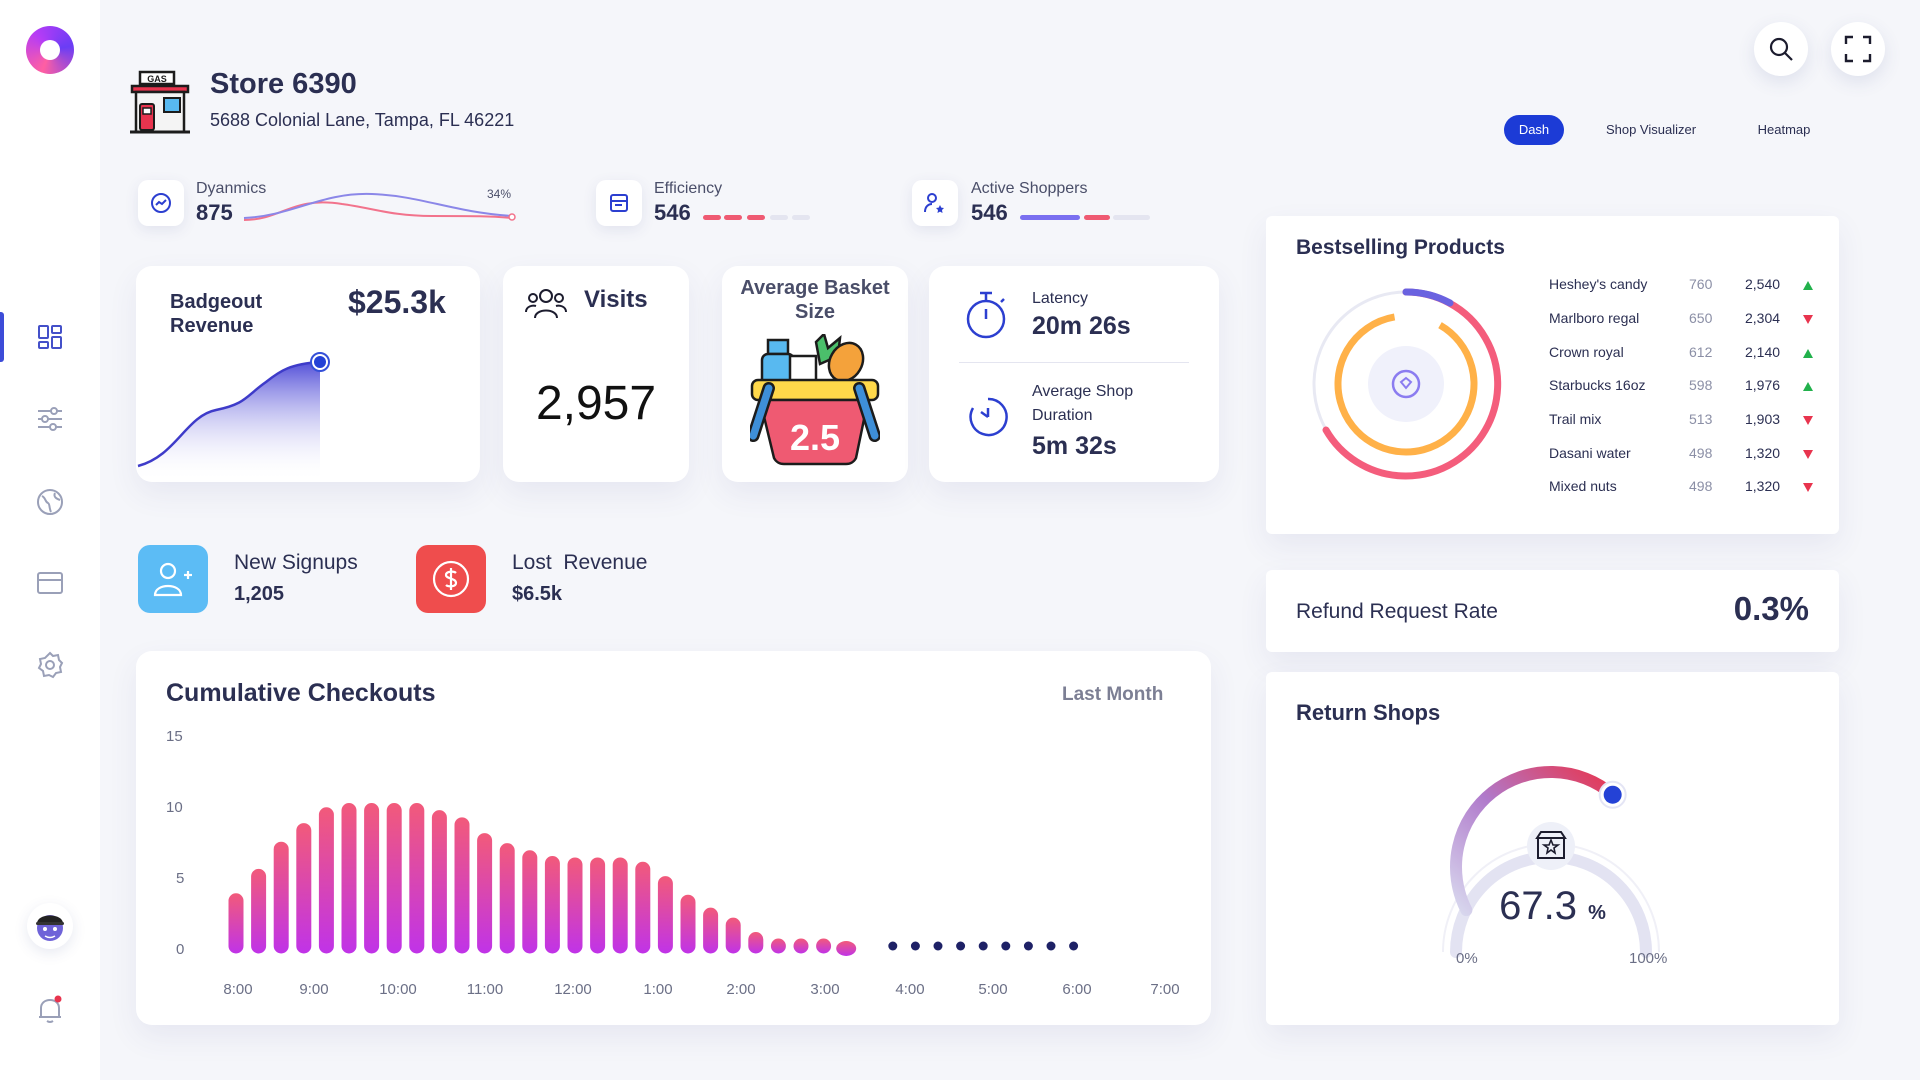 The height and width of the screenshot is (1080, 1920). Describe the element at coordinates (1586, 352) in the screenshot. I see `product-name: Crown royal` at that location.